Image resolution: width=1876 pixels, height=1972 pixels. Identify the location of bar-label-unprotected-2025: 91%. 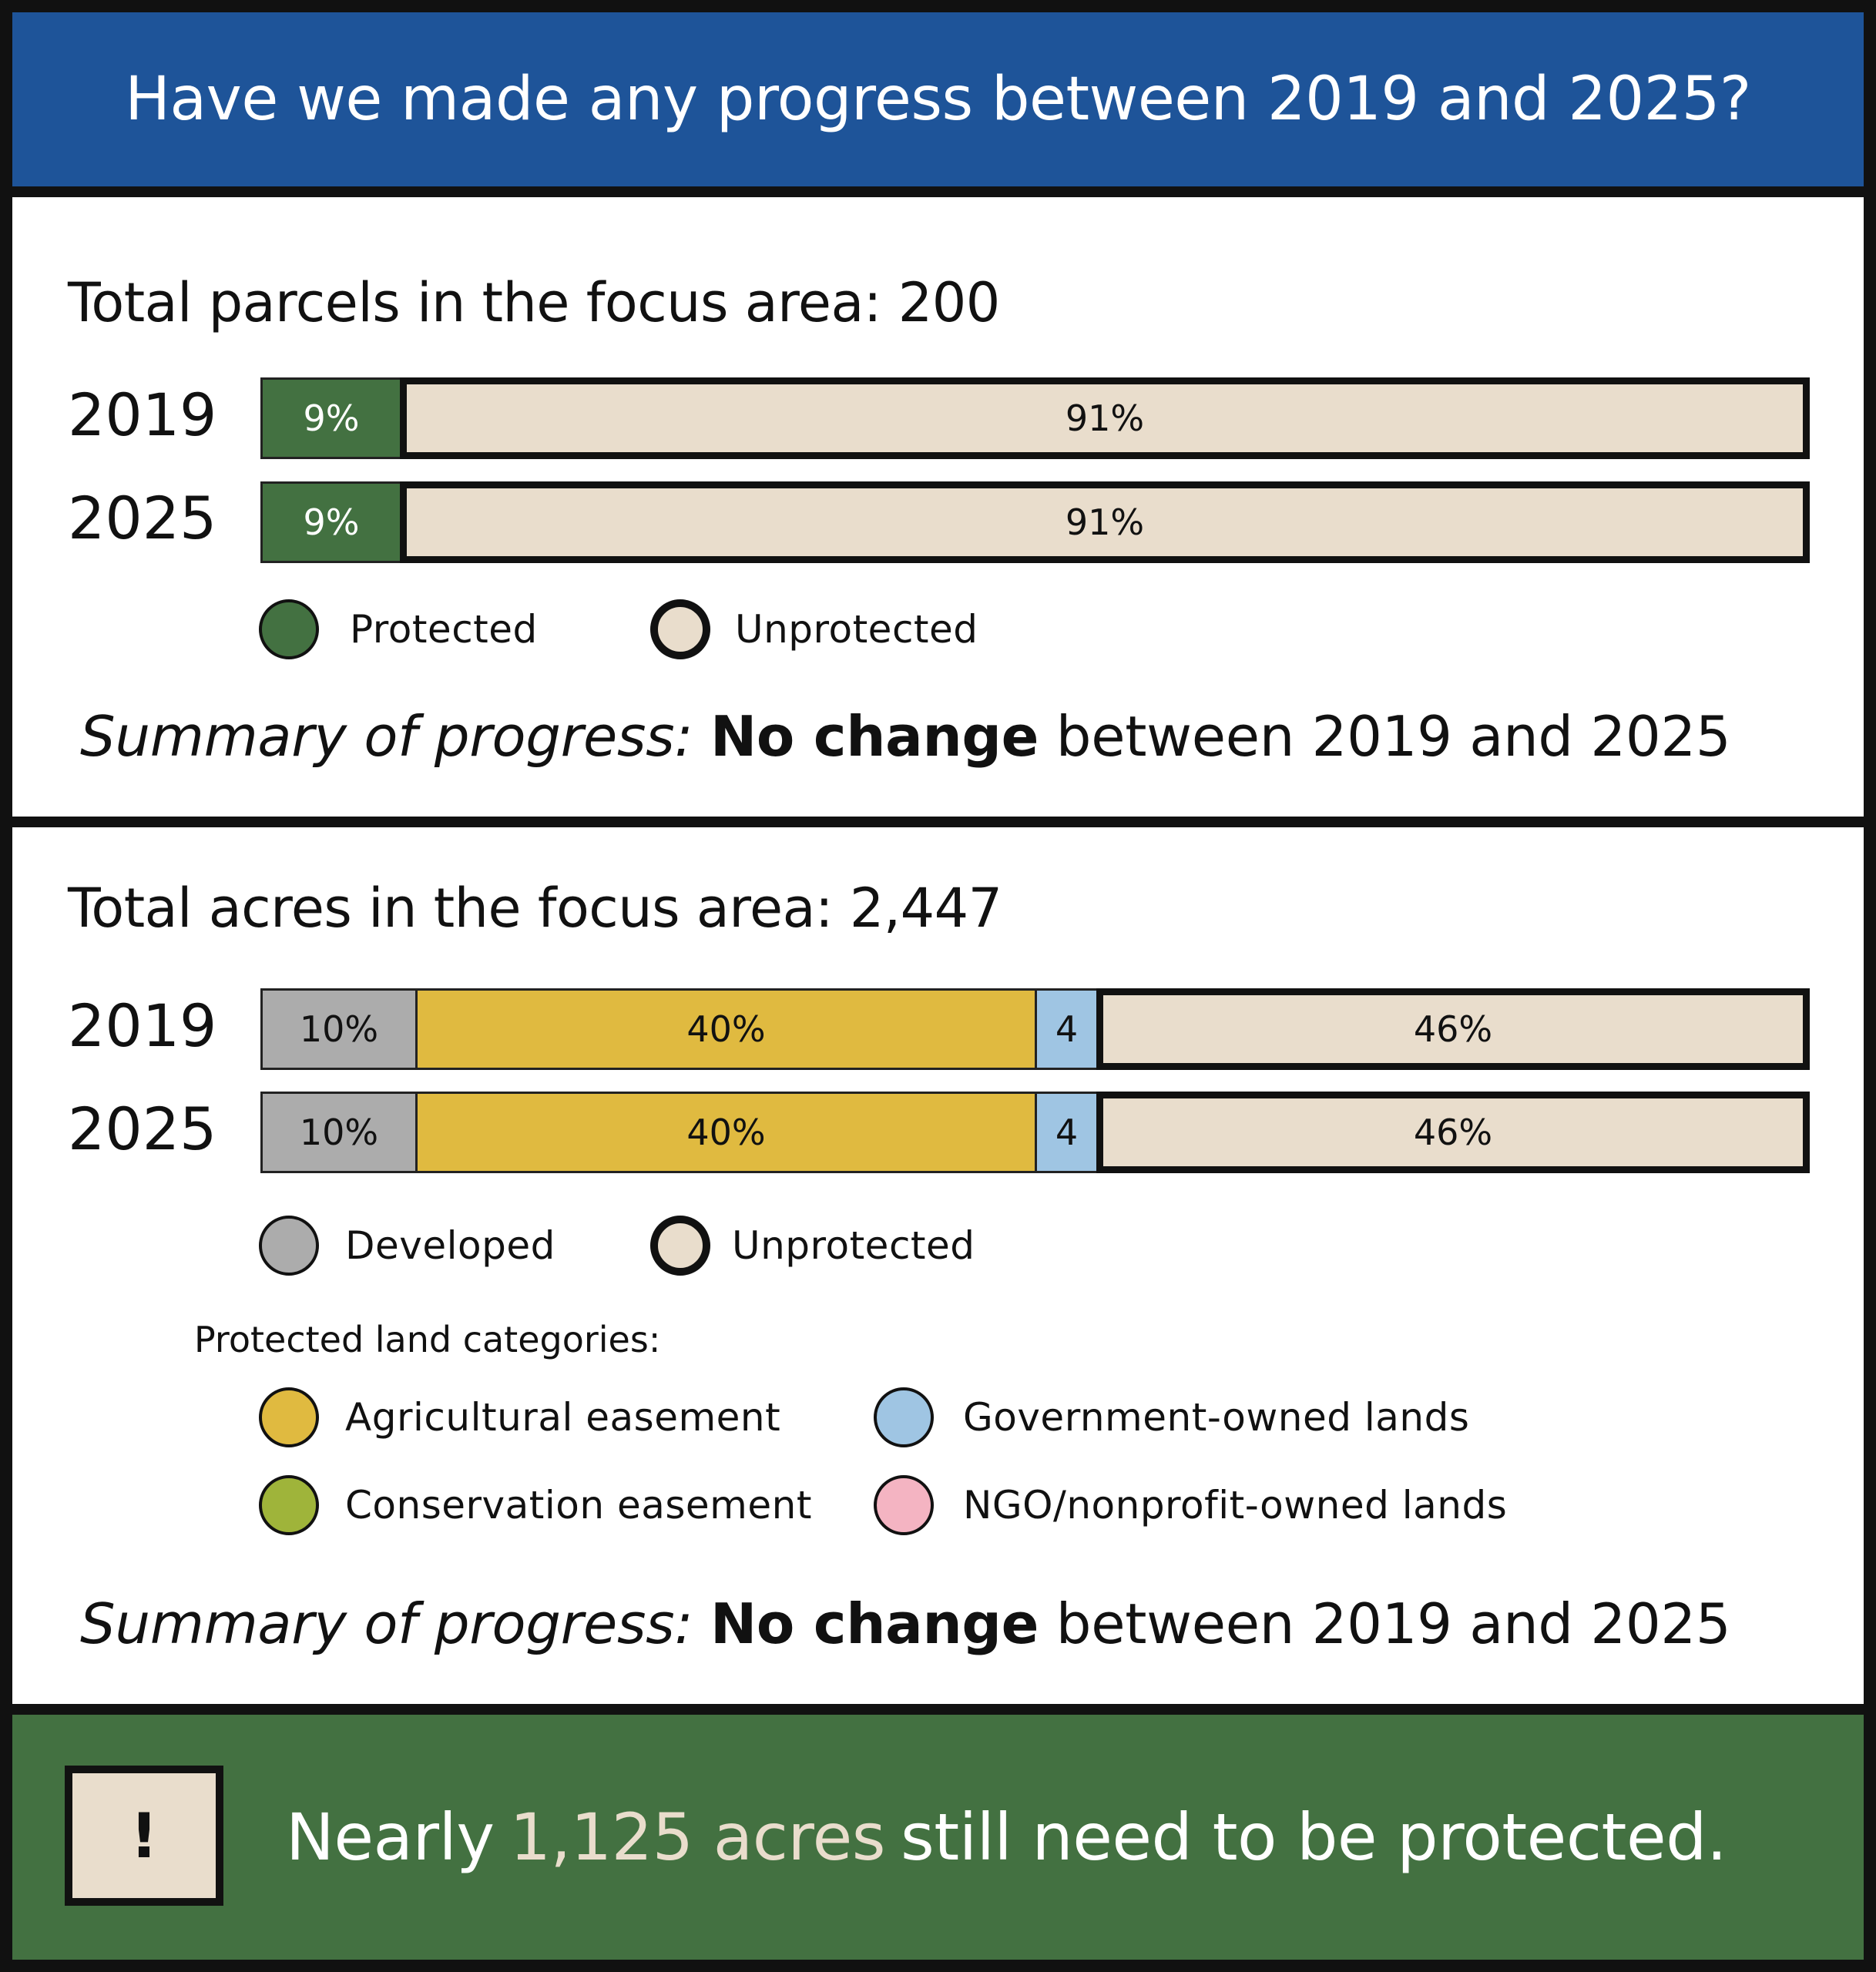
(1105, 522).